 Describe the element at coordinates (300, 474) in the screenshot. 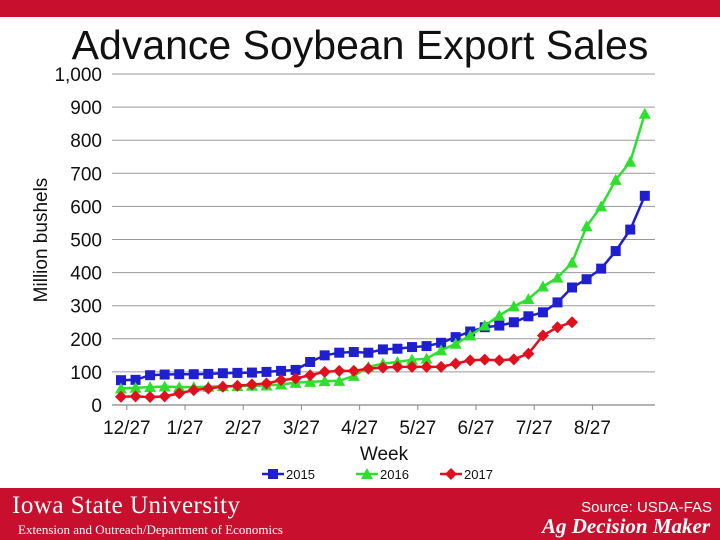

I see `legend-label: 2015` at that location.